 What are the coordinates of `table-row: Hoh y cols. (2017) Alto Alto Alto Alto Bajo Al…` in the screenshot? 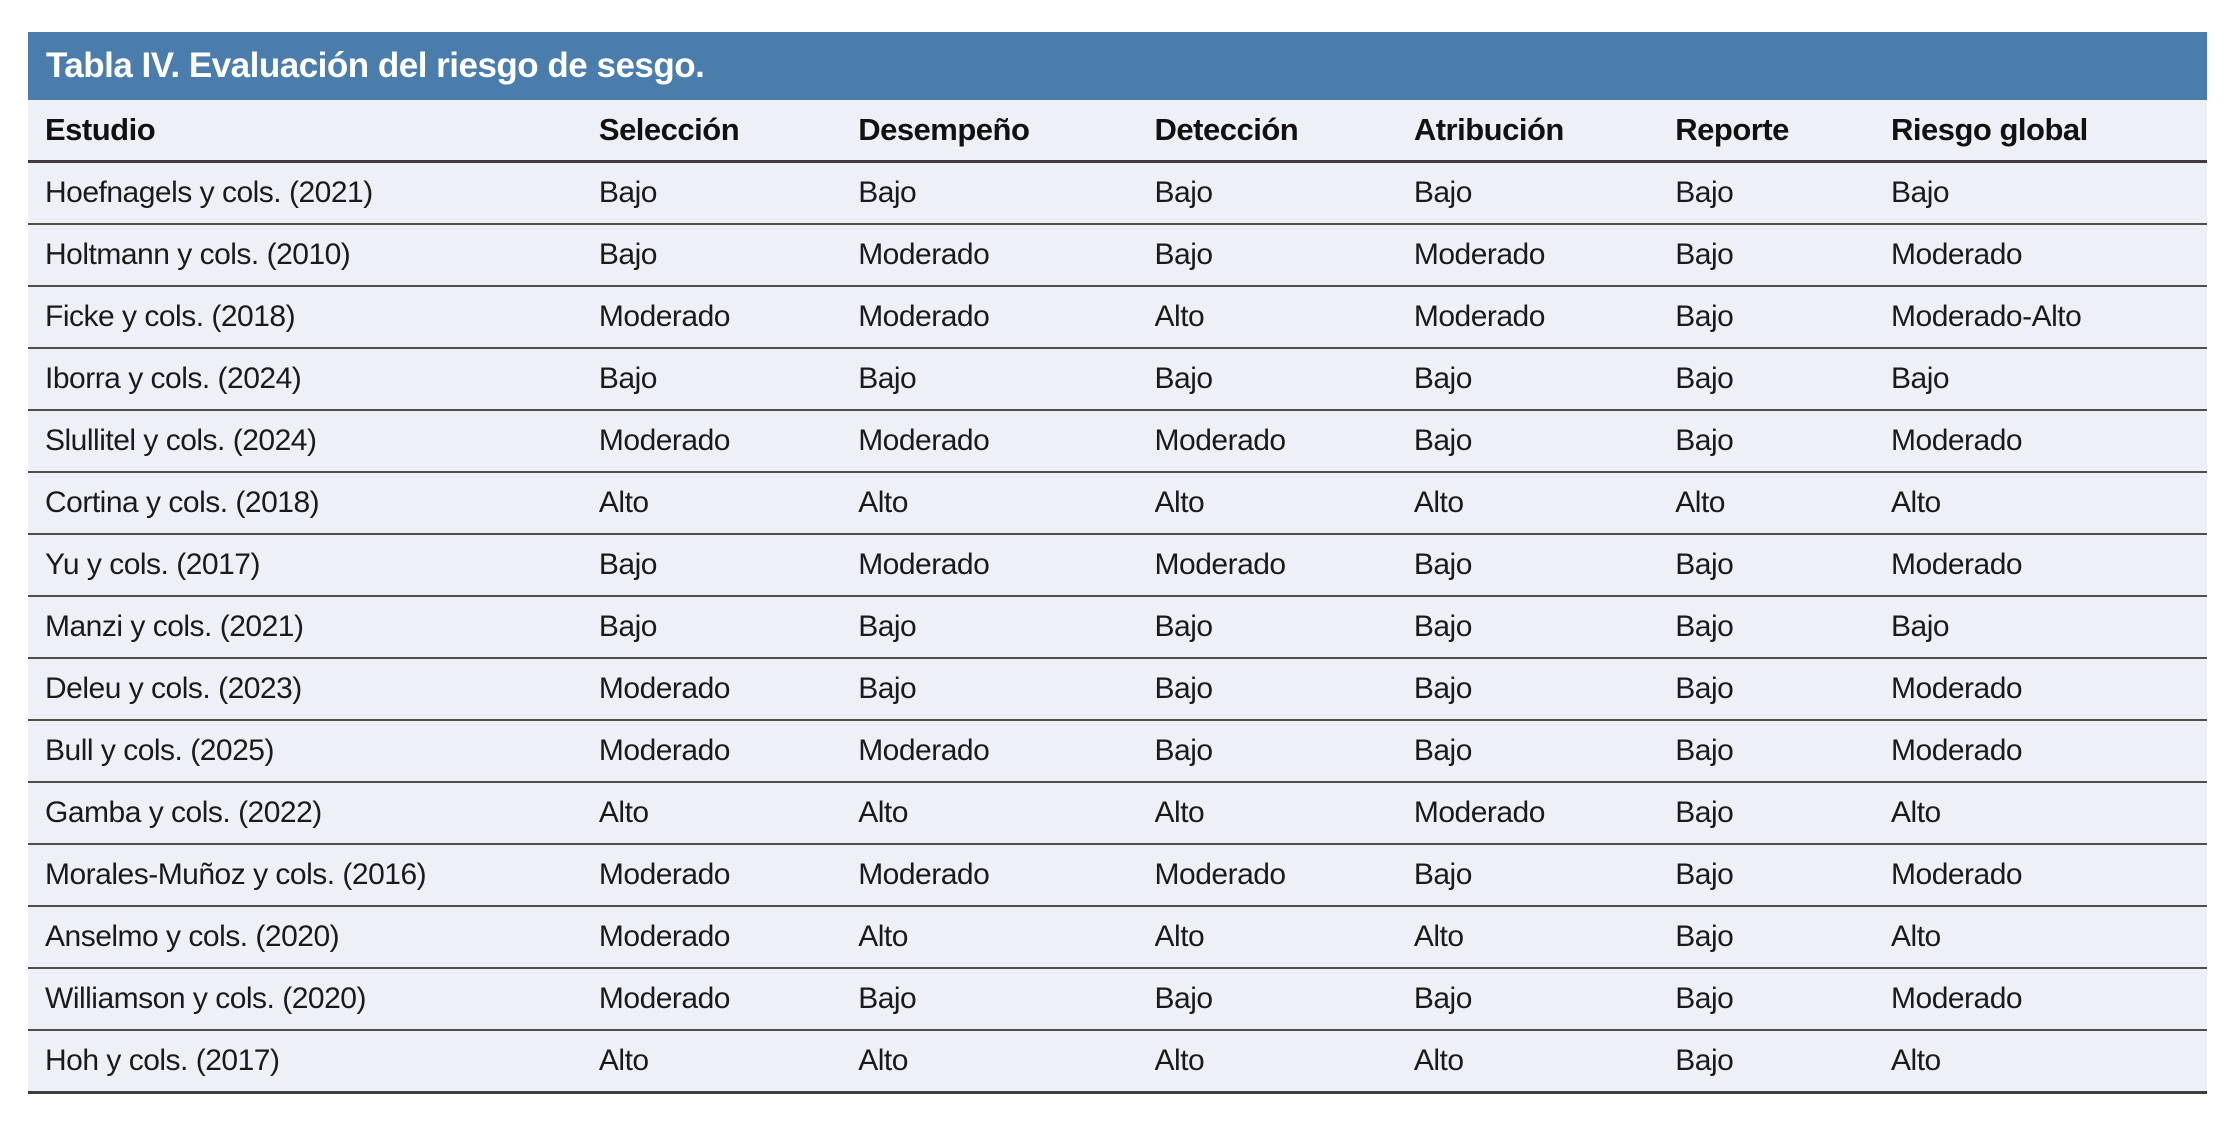 It's located at (1117, 1061).